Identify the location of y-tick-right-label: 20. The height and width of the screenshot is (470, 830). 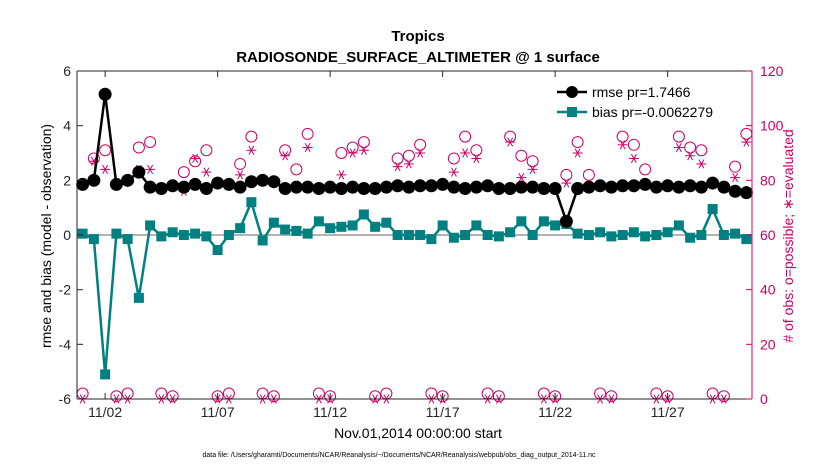
(768, 344).